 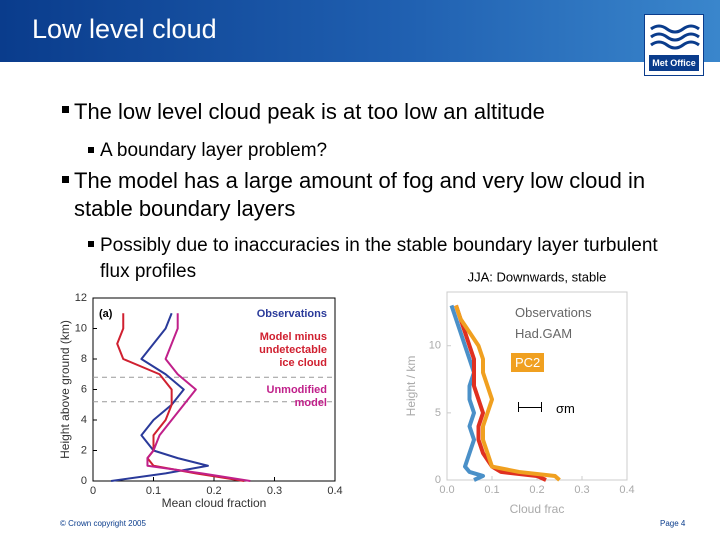 What do you see at coordinates (84, 420) in the screenshot?
I see `y-tick-label: 4` at bounding box center [84, 420].